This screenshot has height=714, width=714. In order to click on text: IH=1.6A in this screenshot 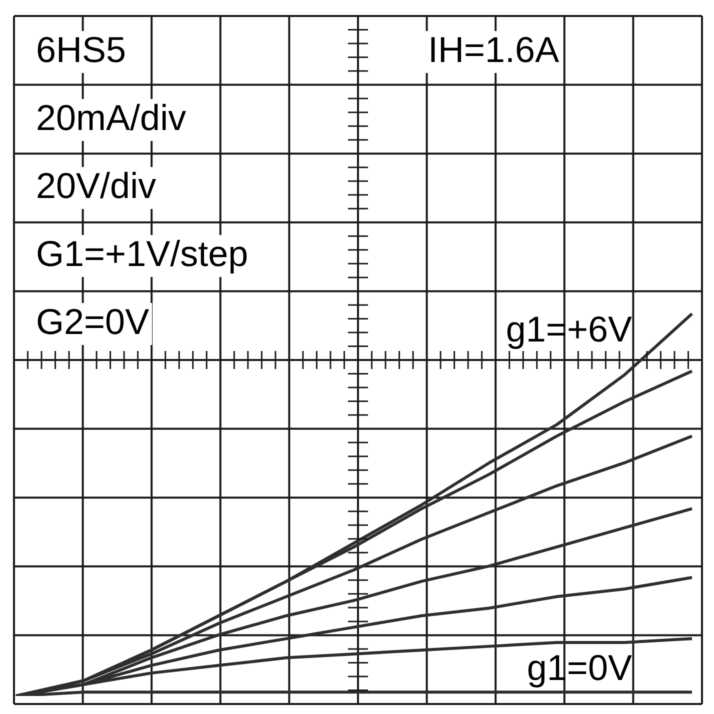, I will do `click(494, 49)`.